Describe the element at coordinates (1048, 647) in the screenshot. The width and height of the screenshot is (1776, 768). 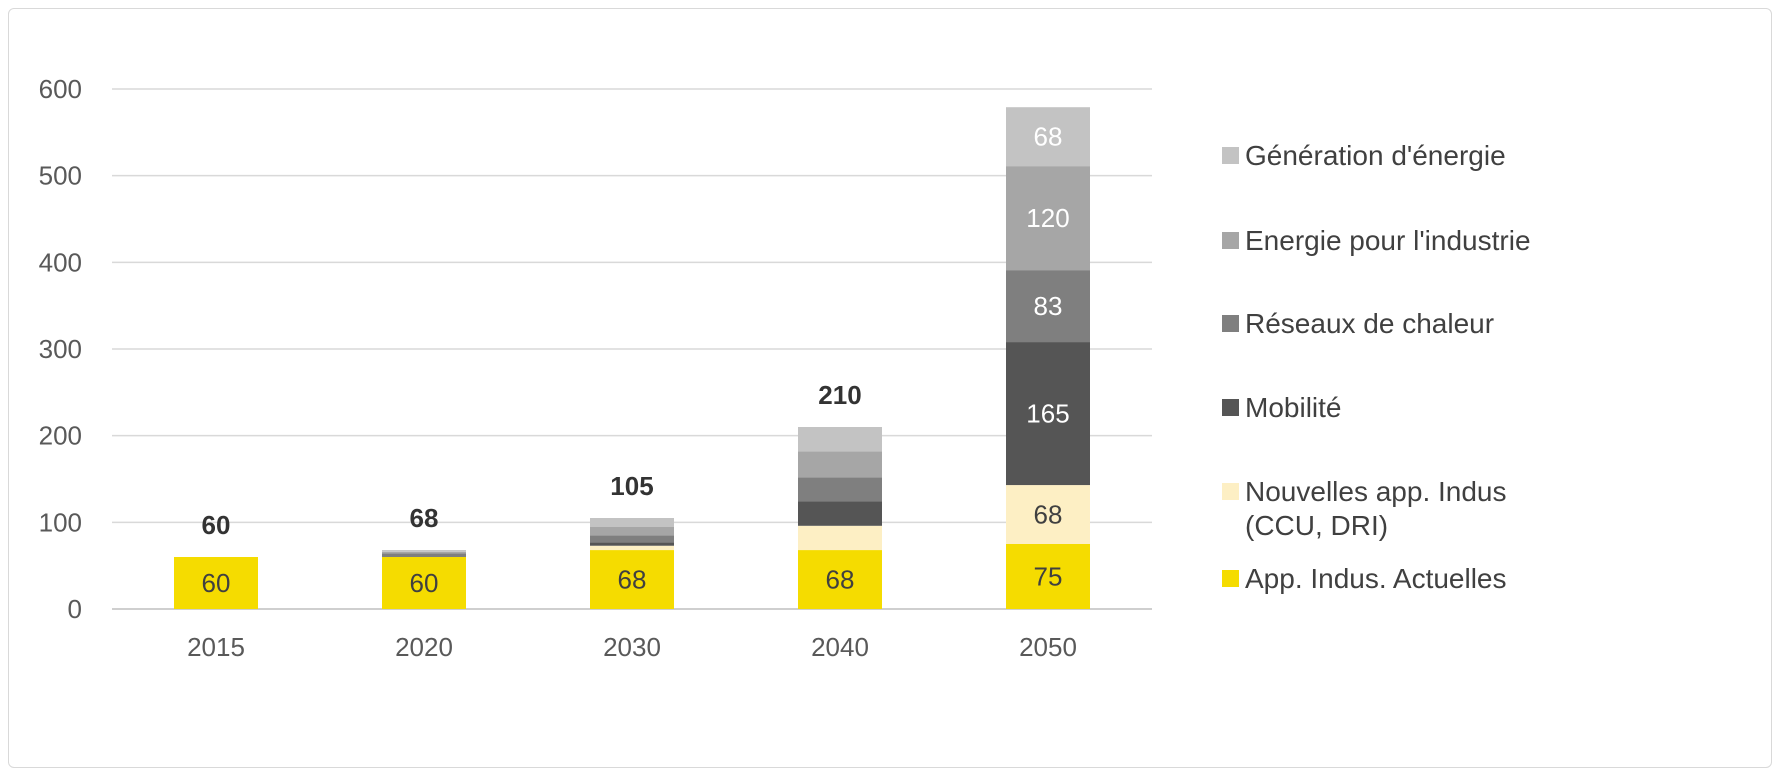
I see `x-tick-label: 2050` at that location.